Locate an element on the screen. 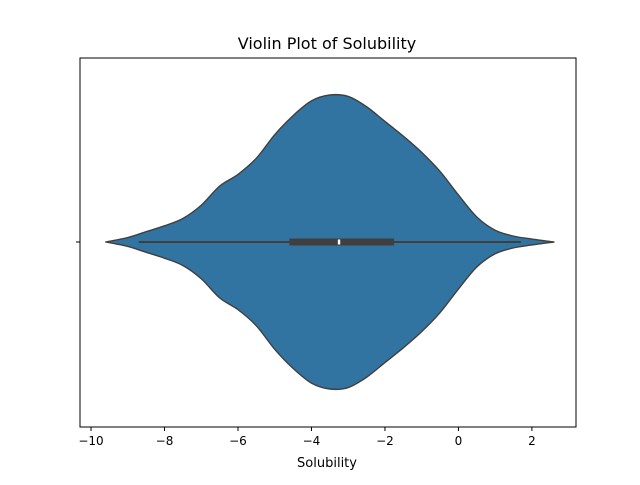 The height and width of the screenshot is (485, 640). box-layer is located at coordinates (329, 242).